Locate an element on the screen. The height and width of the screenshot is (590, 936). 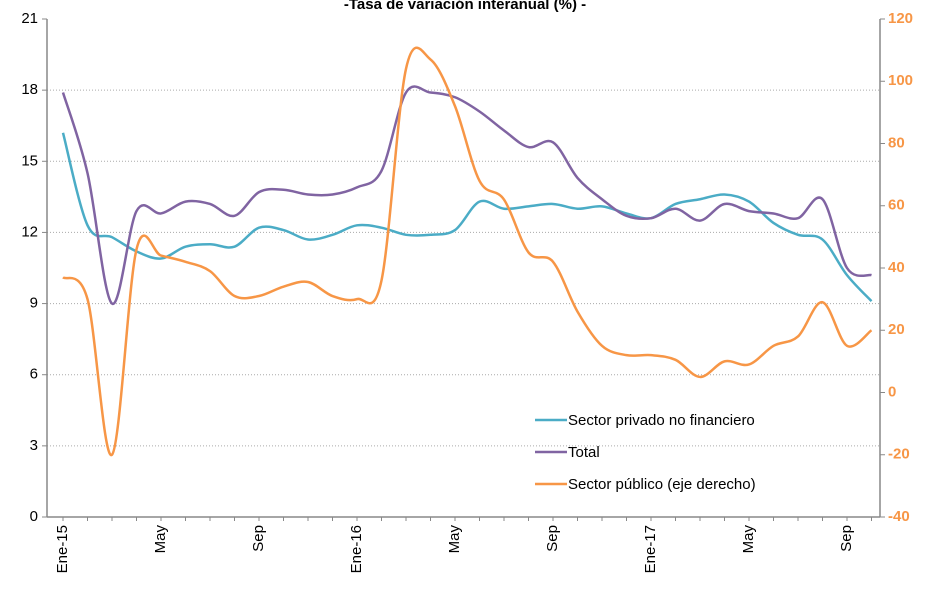
legend-label: Sector público (eje derecho) is located at coordinates (662, 484).